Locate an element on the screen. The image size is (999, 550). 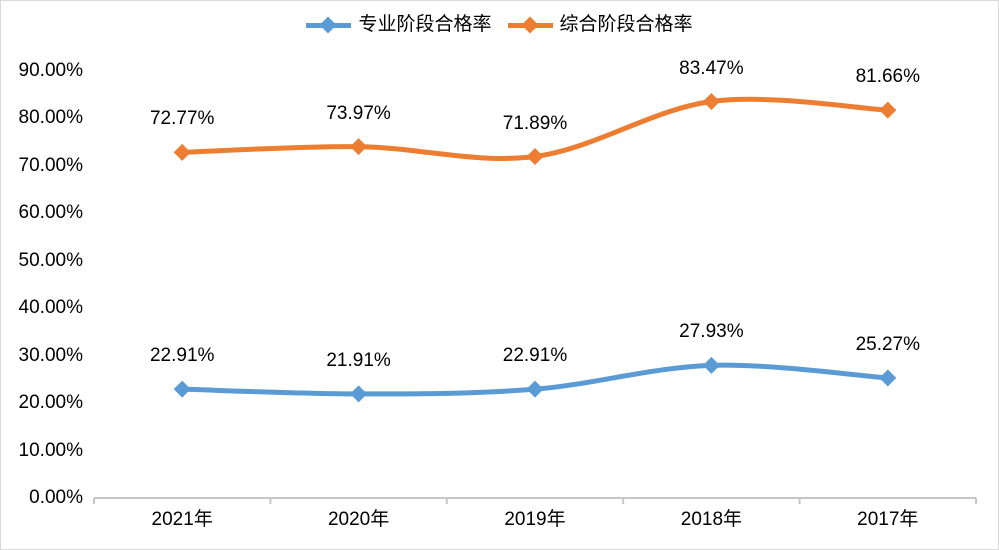
data-label: 27.93% is located at coordinates (711, 332).